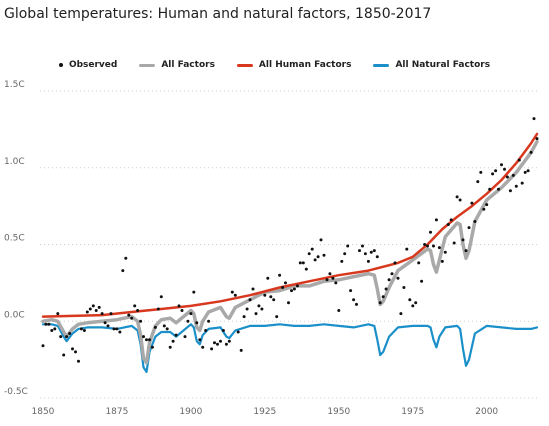 The width and height of the screenshot is (549, 426). What do you see at coordinates (264, 412) in the screenshot?
I see `x-tick-label: 1925` at bounding box center [264, 412].